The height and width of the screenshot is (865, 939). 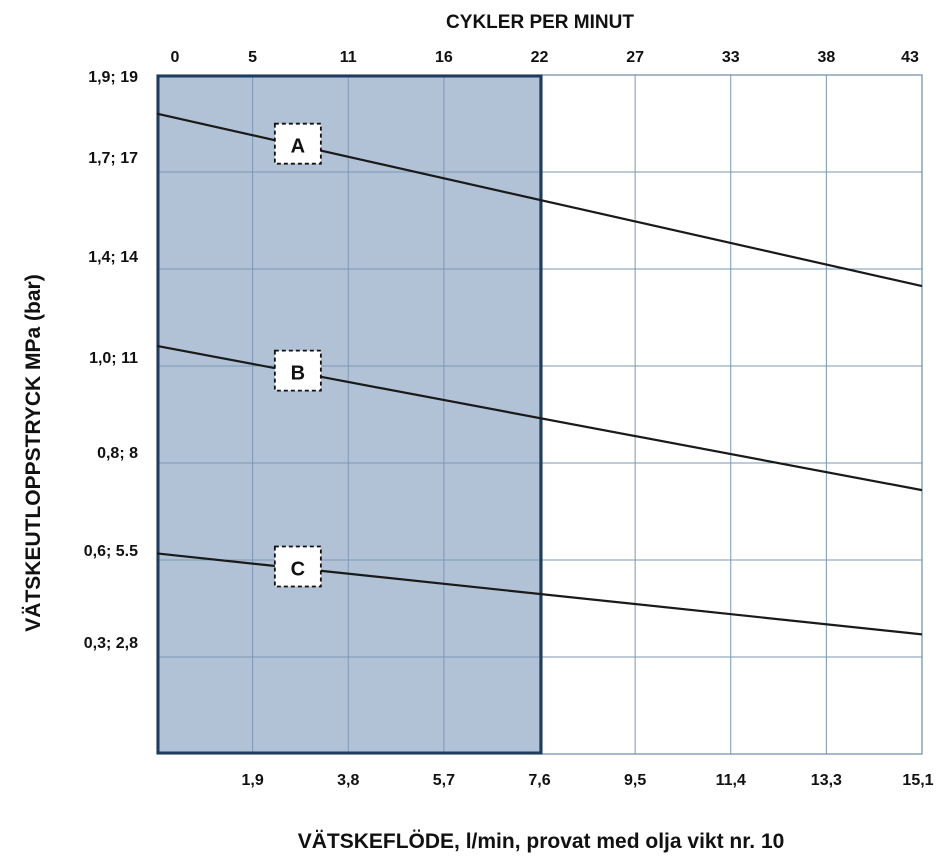 What do you see at coordinates (910, 57) in the screenshot?
I see `top-tick-label: 43` at bounding box center [910, 57].